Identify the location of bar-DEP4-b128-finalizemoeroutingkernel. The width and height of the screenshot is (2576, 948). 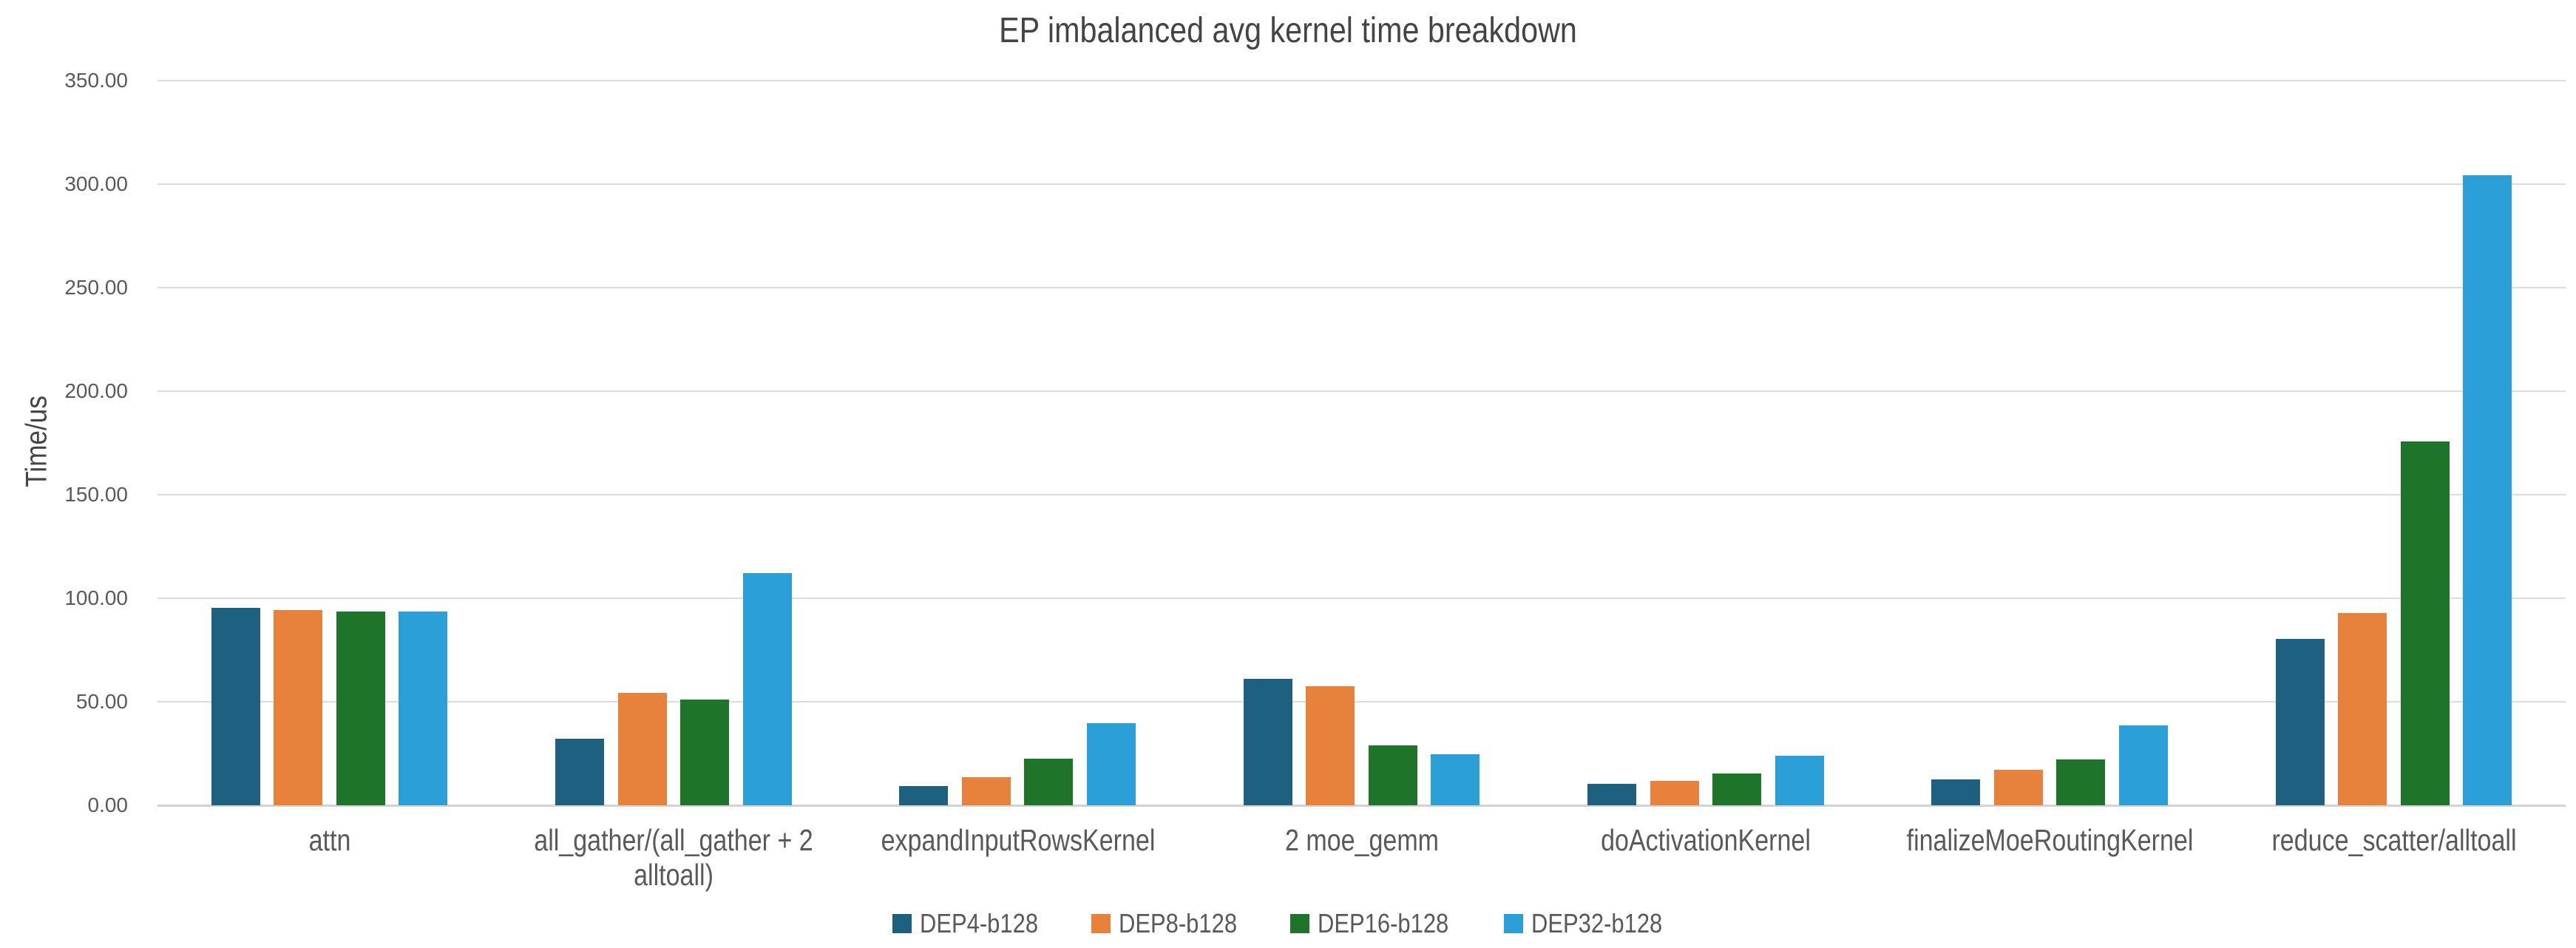
(1956, 792).